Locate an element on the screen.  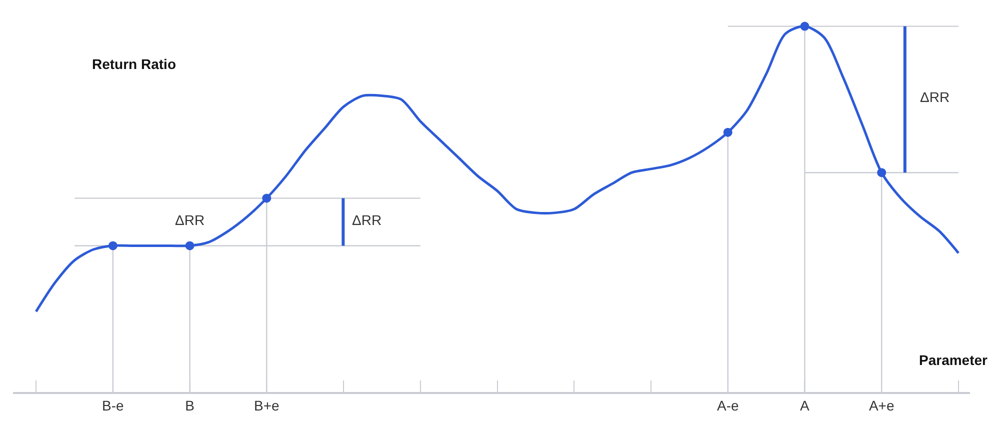
x-tick-label: B-e is located at coordinates (113, 406).